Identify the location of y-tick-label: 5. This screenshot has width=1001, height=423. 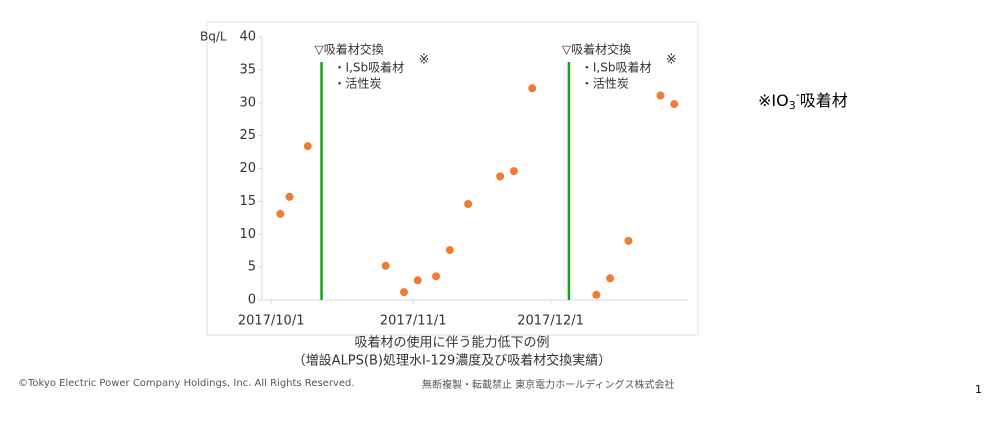
(252, 267).